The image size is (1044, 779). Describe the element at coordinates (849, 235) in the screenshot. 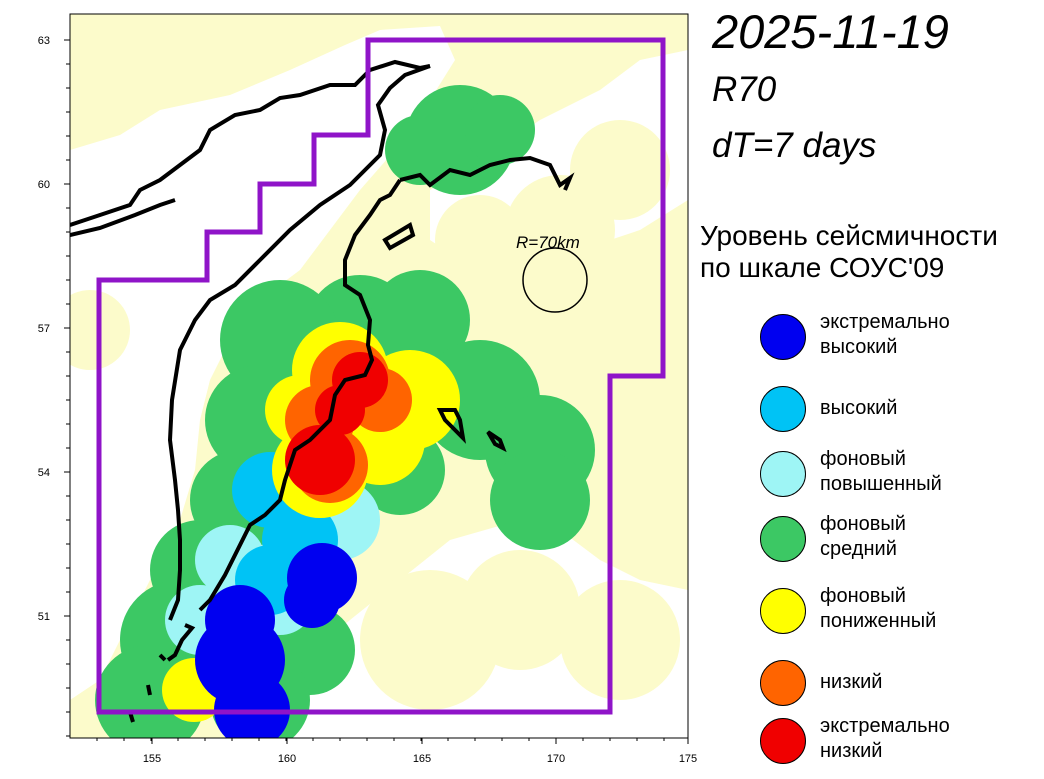

I see `legend-title-line1: Уровень сейсмичности` at that location.